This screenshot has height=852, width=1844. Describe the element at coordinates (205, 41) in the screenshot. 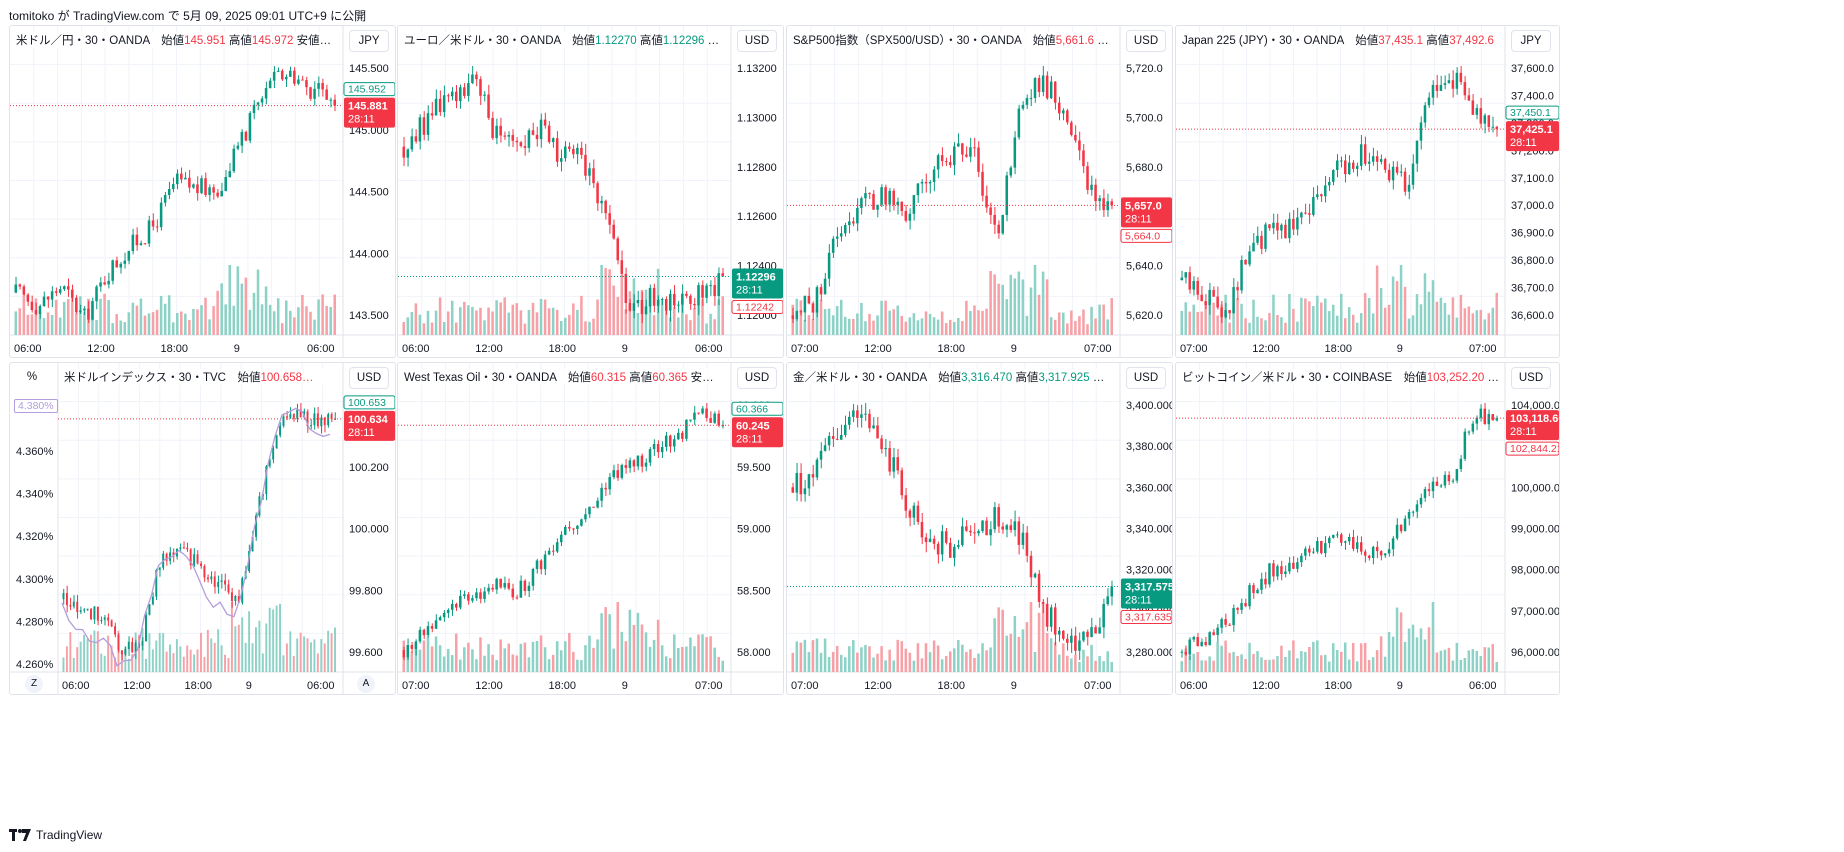

I see `open-value: 145.951` at that location.